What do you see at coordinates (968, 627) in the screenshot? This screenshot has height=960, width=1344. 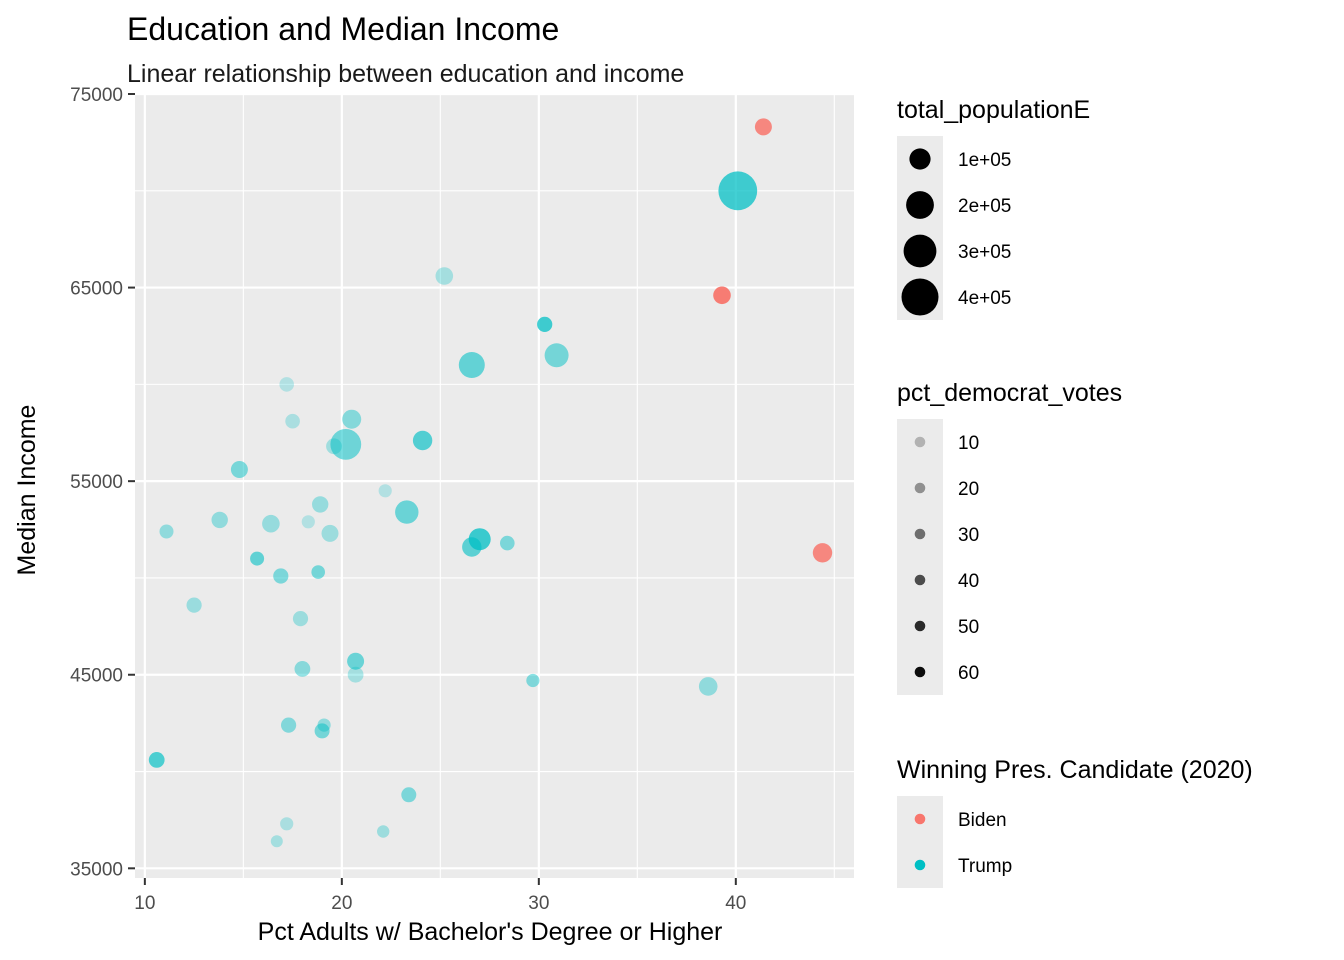 I see `legend-alpha-label: 50` at bounding box center [968, 627].